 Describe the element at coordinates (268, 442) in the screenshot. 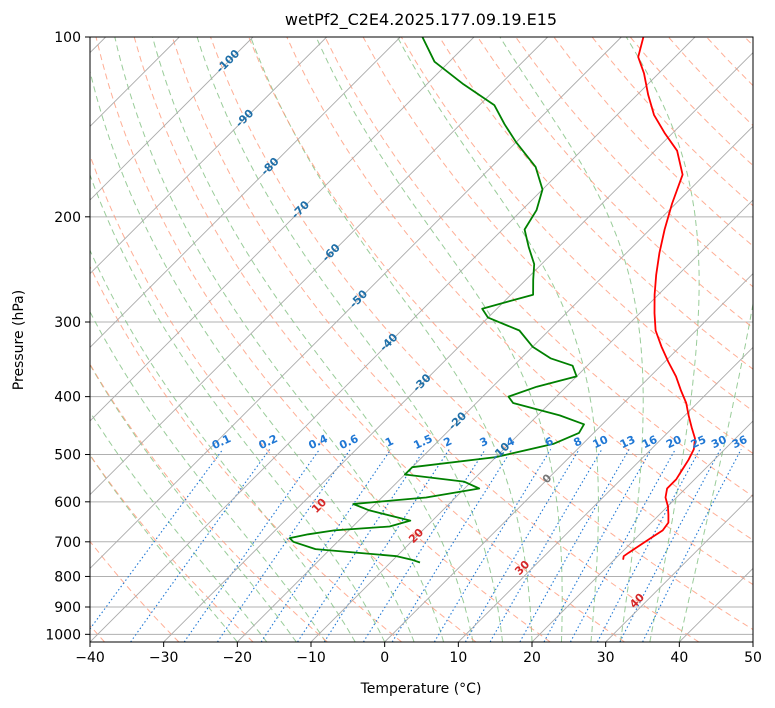

I see `mixing-ratio-label: 0.2` at that location.